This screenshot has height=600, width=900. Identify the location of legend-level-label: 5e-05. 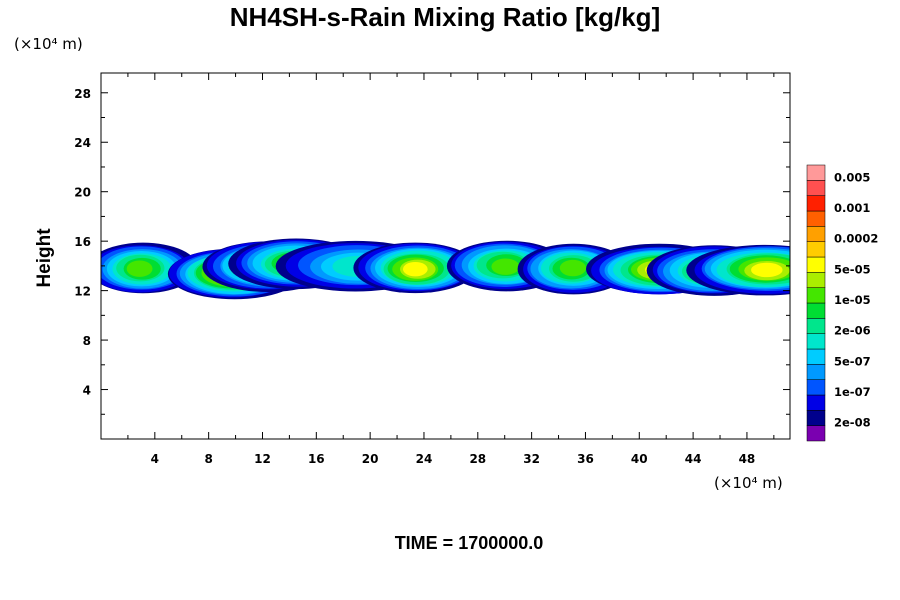
(852, 269).